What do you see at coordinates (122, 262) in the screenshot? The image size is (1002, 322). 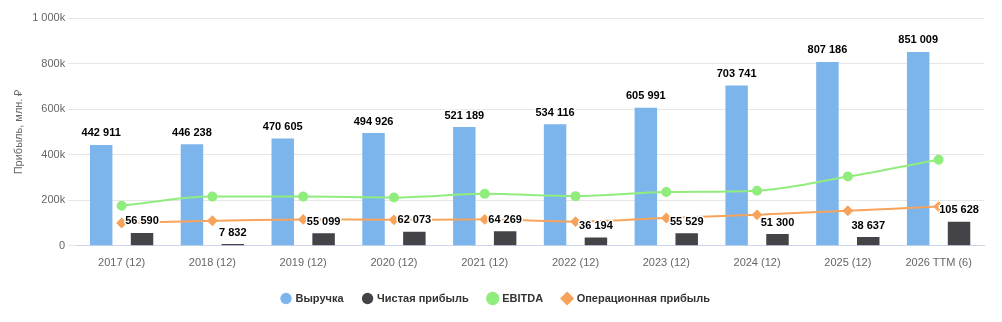 I see `x-tick-label: 2017 (12)` at bounding box center [122, 262].